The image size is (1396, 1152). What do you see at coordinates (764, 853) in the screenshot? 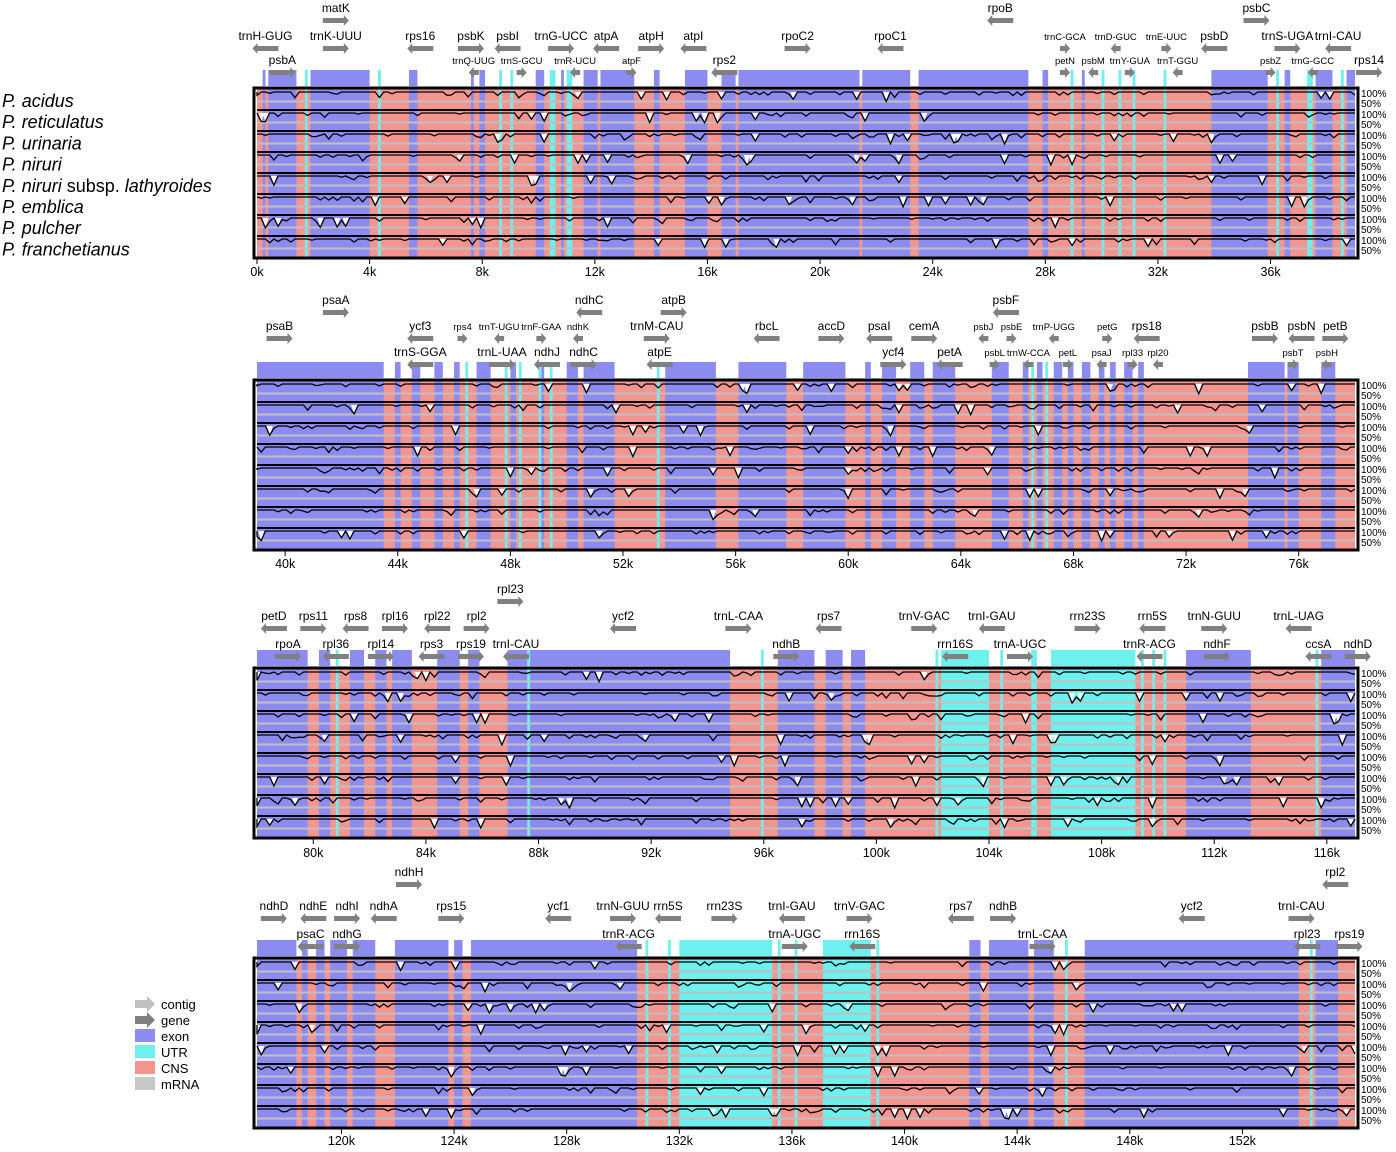
I see `axis-tick-label: 96k` at bounding box center [764, 853].